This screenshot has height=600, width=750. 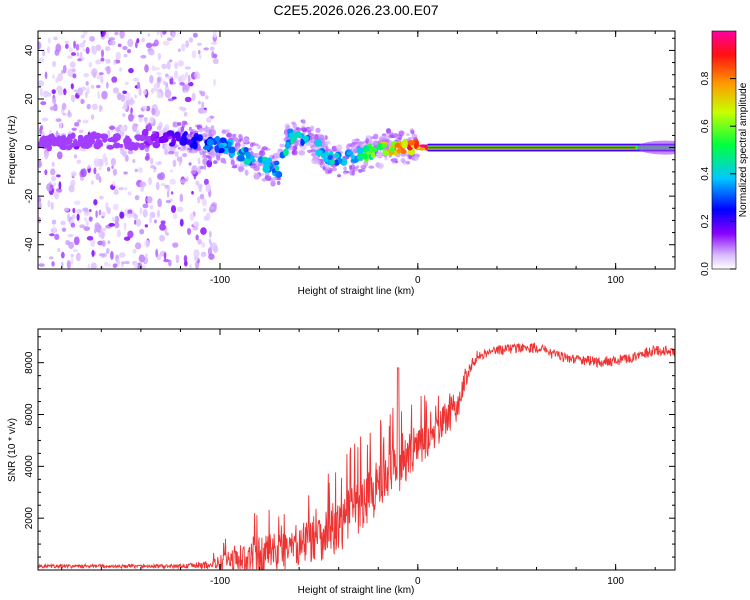 I want to click on spectrogram-y-axis-label: Frequency (Hz), so click(x=12, y=150).